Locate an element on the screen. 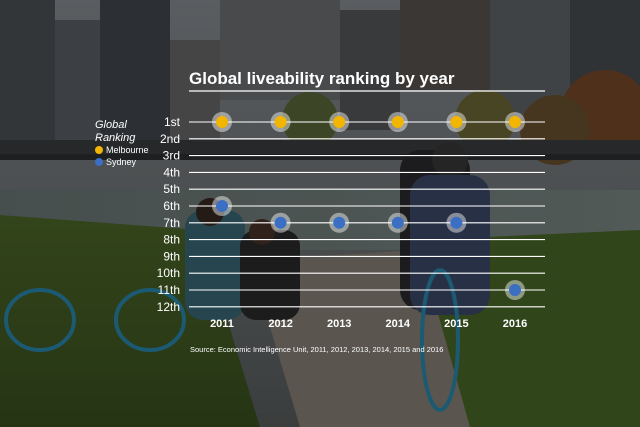 The height and width of the screenshot is (427, 640). point-melbourne-2012 is located at coordinates (280, 122).